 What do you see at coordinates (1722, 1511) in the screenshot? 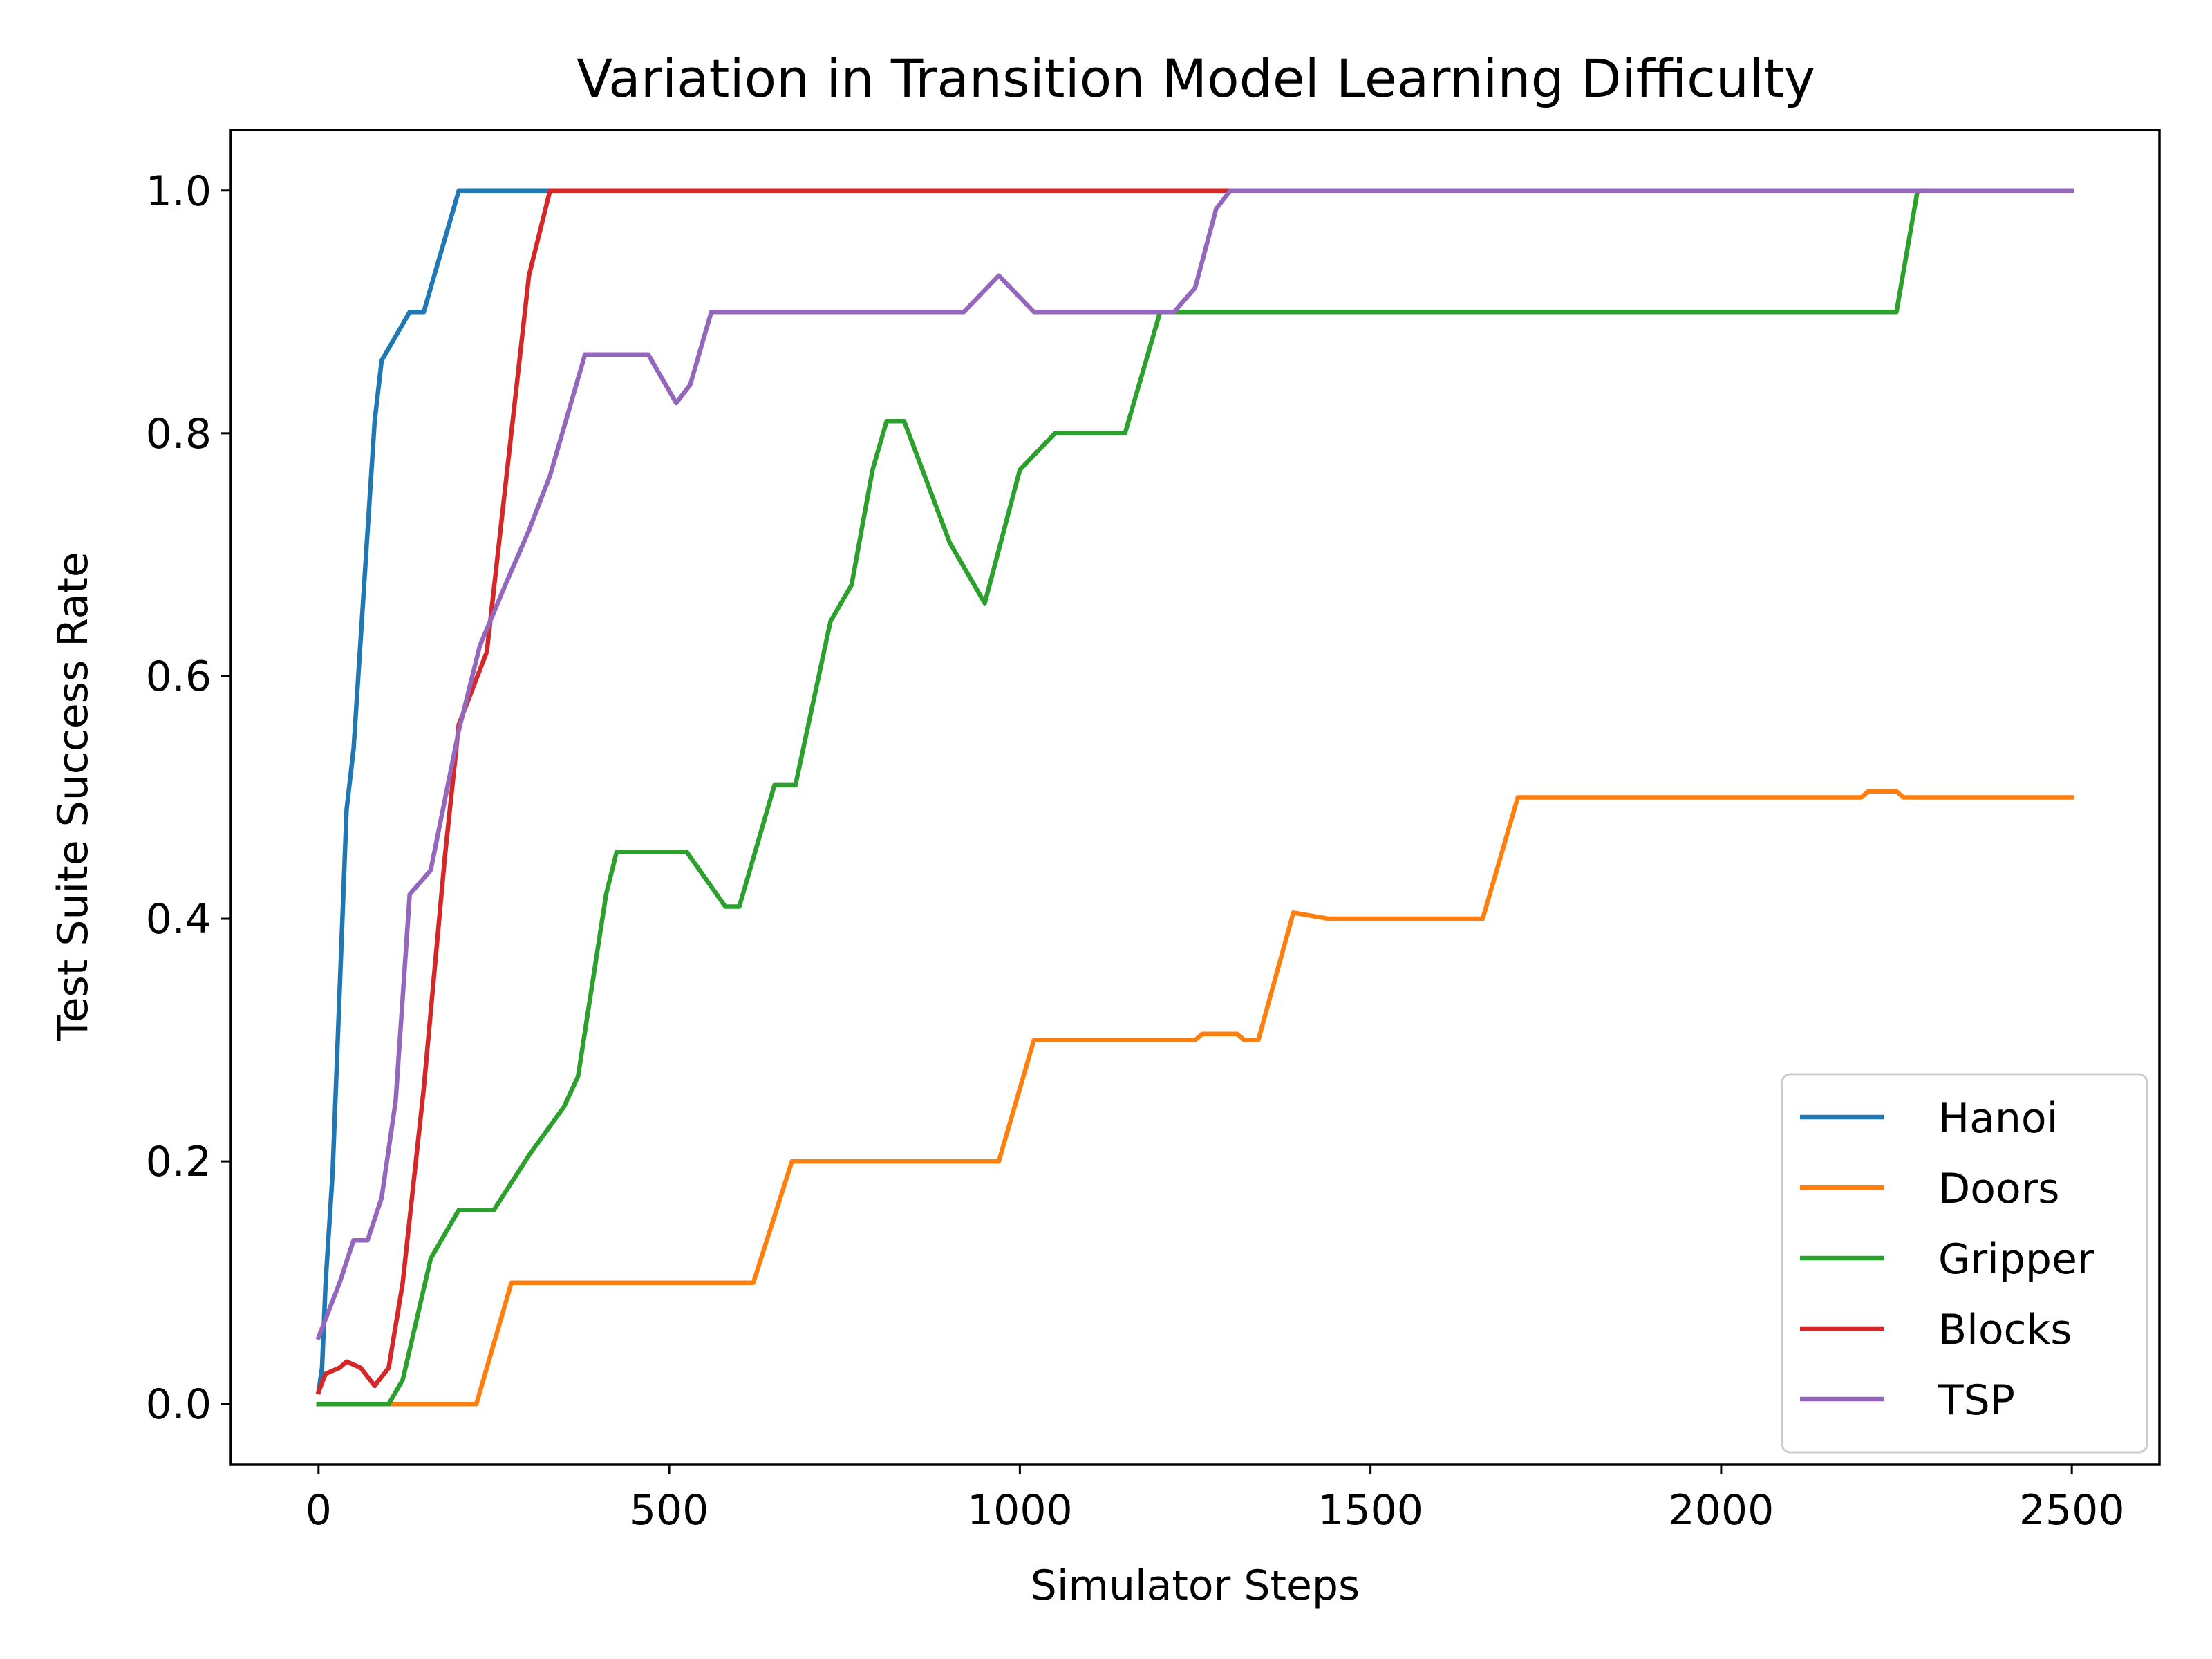
I see `x-tick-label: 2000` at bounding box center [1722, 1511].